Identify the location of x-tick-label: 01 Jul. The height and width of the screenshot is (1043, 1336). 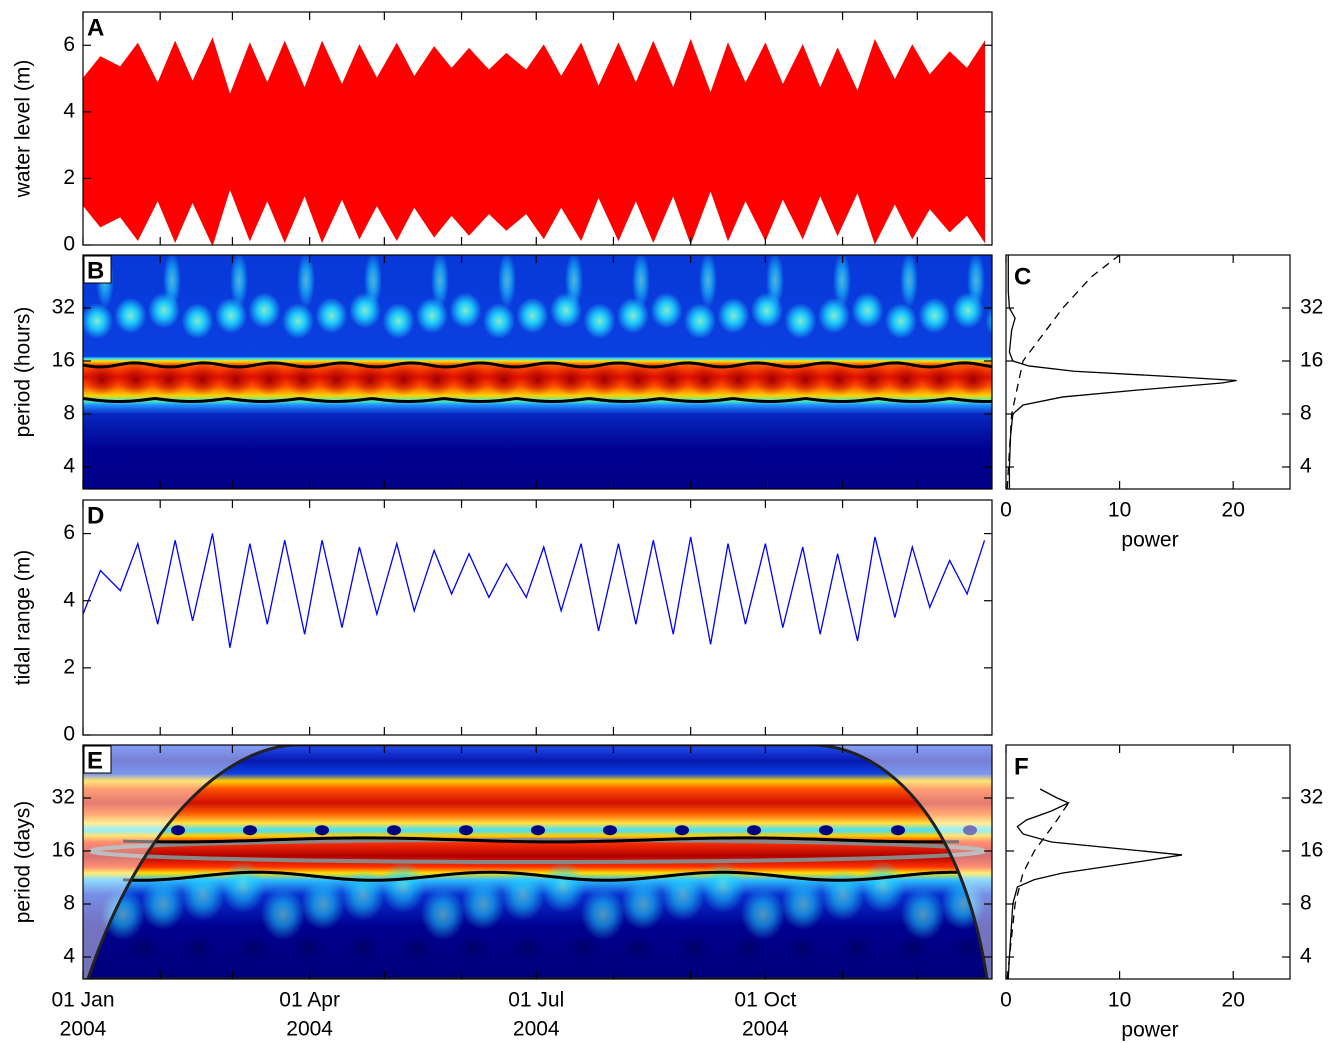
(536, 1000).